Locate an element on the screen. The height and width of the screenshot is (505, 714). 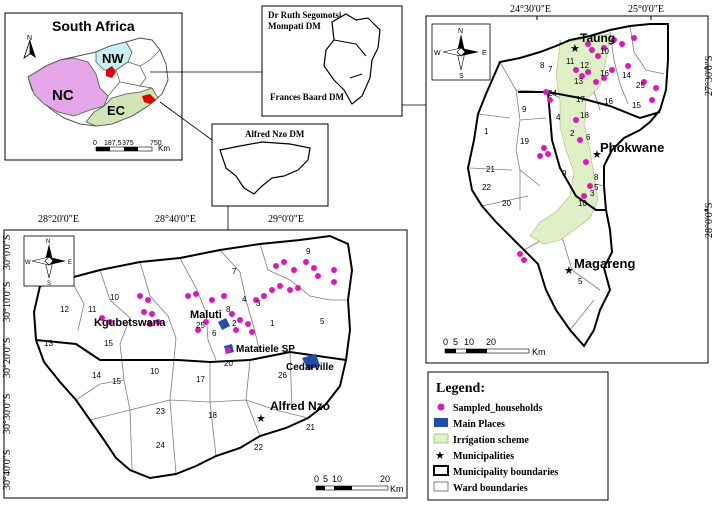
lon-label: 28°20'0"E is located at coordinates (58, 219).